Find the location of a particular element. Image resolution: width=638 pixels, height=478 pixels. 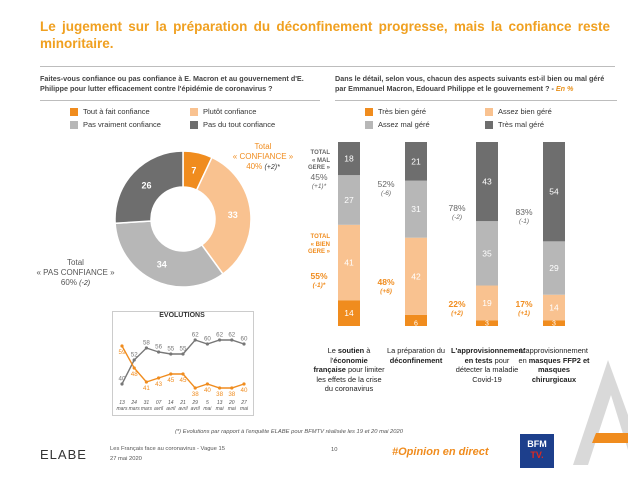

bar-value-label: 54 is located at coordinates (554, 192).